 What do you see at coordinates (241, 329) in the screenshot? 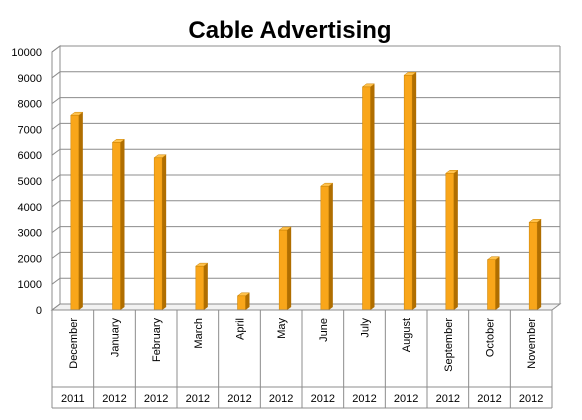
I see `x-category-label: April` at bounding box center [241, 329].